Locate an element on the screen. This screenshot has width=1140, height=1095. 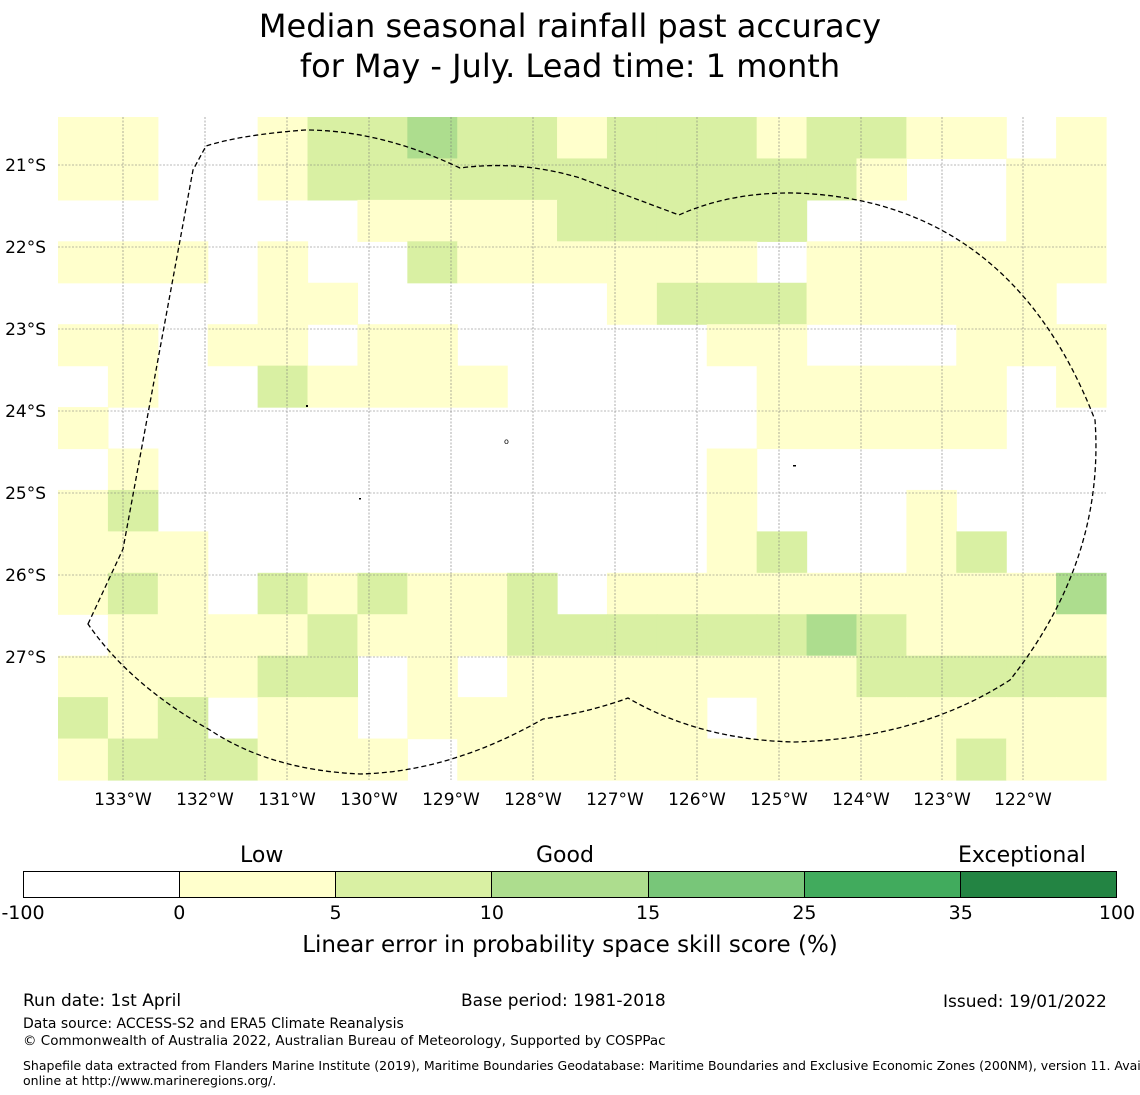
longitude-label: 127°W is located at coordinates (615, 800).